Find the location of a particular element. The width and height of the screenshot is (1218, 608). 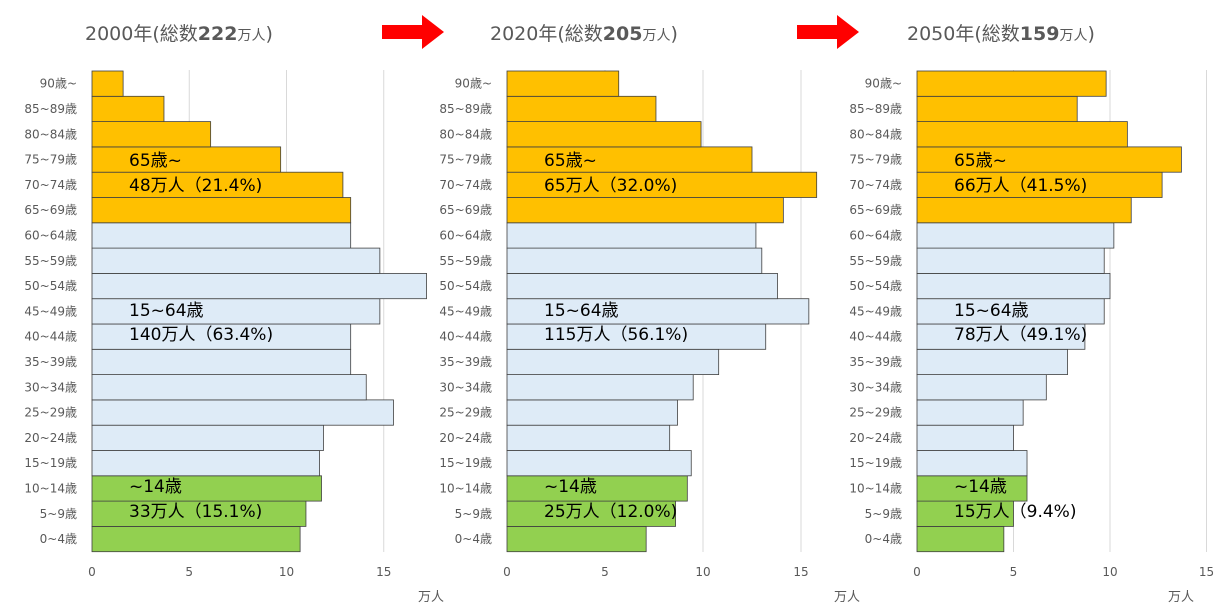

category-label: 65~69歳 is located at coordinates (465, 210).